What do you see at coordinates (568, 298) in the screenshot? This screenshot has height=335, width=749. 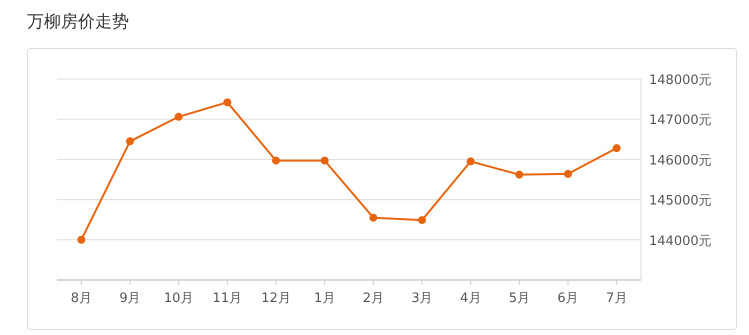 I see `x-tick-label: 6月` at bounding box center [568, 298].